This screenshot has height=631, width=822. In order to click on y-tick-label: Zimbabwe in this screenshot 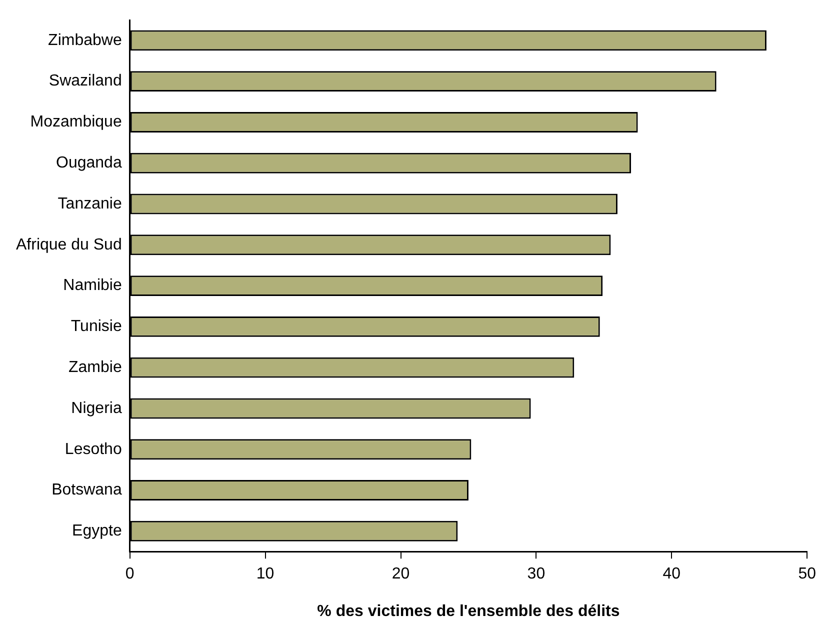, I will do `click(85, 40)`.